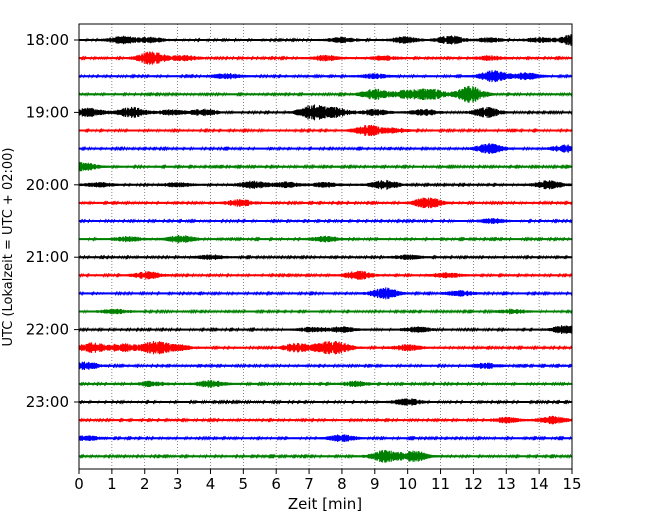 The image size is (650, 520). I want to click on x-tick-label: 13, so click(506, 484).